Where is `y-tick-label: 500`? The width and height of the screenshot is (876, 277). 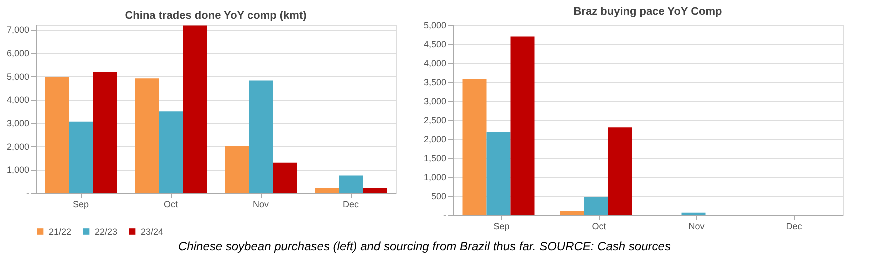
y-tick-label: 500 is located at coordinates (438, 197).